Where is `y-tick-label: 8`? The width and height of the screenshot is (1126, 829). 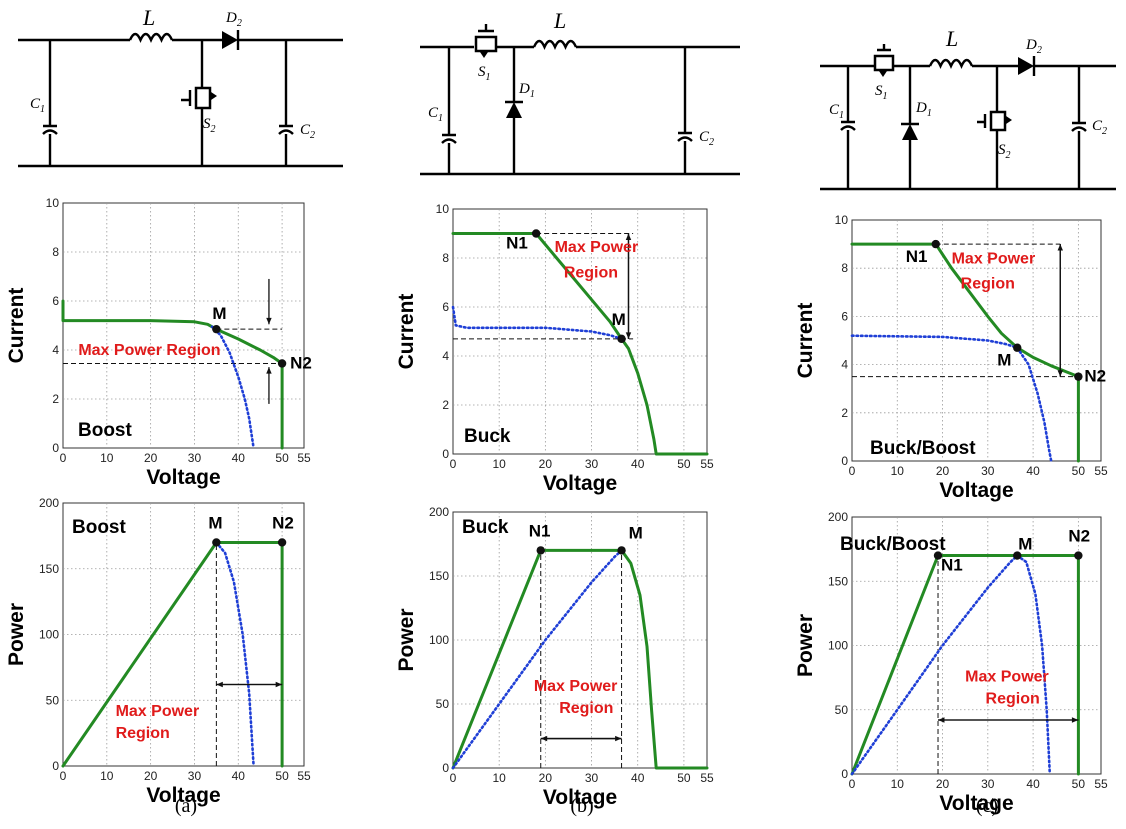
y-tick-label: 8 is located at coordinates (445, 258).